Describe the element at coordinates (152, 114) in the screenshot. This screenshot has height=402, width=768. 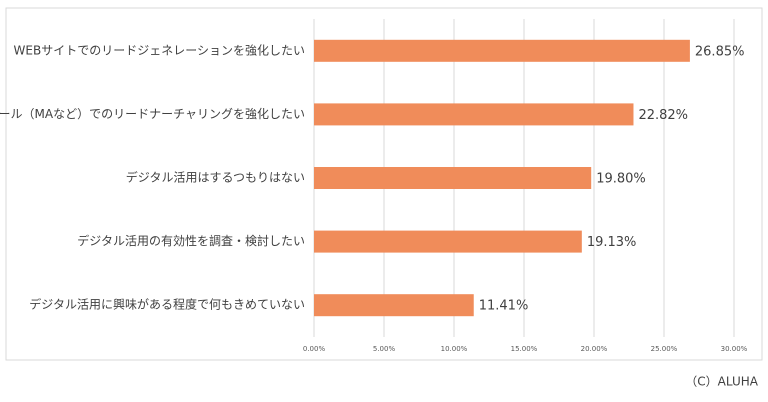
I see `category-label: メール（MAなど）でのリードナーチャリングを強化したい` at that location.